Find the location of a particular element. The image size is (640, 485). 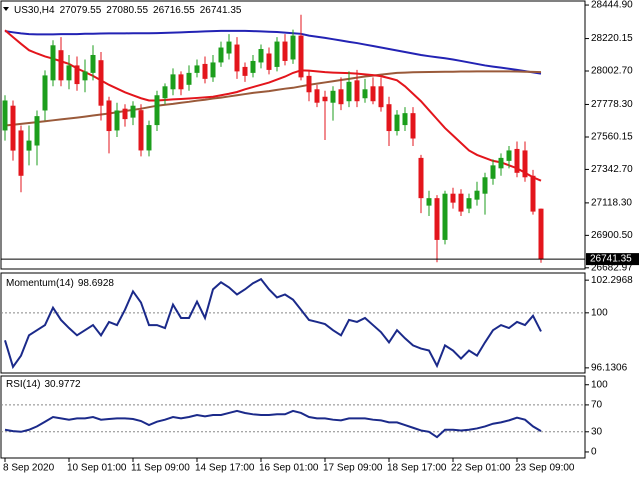

y-tick-label: 102.2968 is located at coordinates (612, 280).